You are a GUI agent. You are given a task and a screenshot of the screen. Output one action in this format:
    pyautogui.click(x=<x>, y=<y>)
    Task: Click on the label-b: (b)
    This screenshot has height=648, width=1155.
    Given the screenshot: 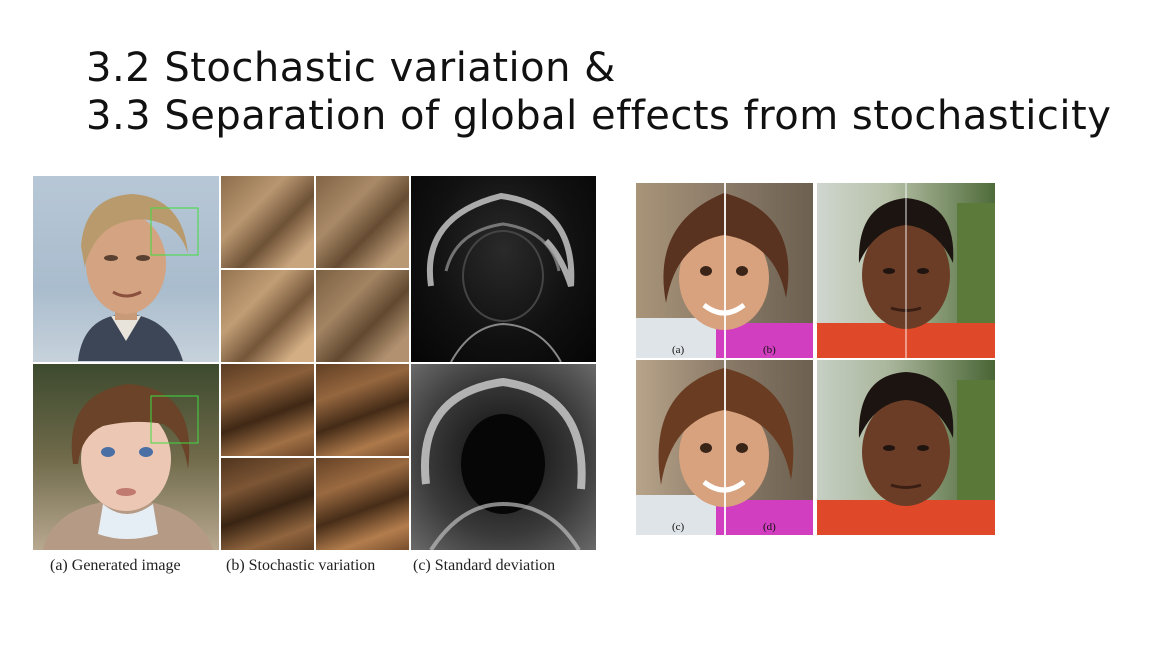 What is the action you would take?
    pyautogui.click(x=769, y=350)
    